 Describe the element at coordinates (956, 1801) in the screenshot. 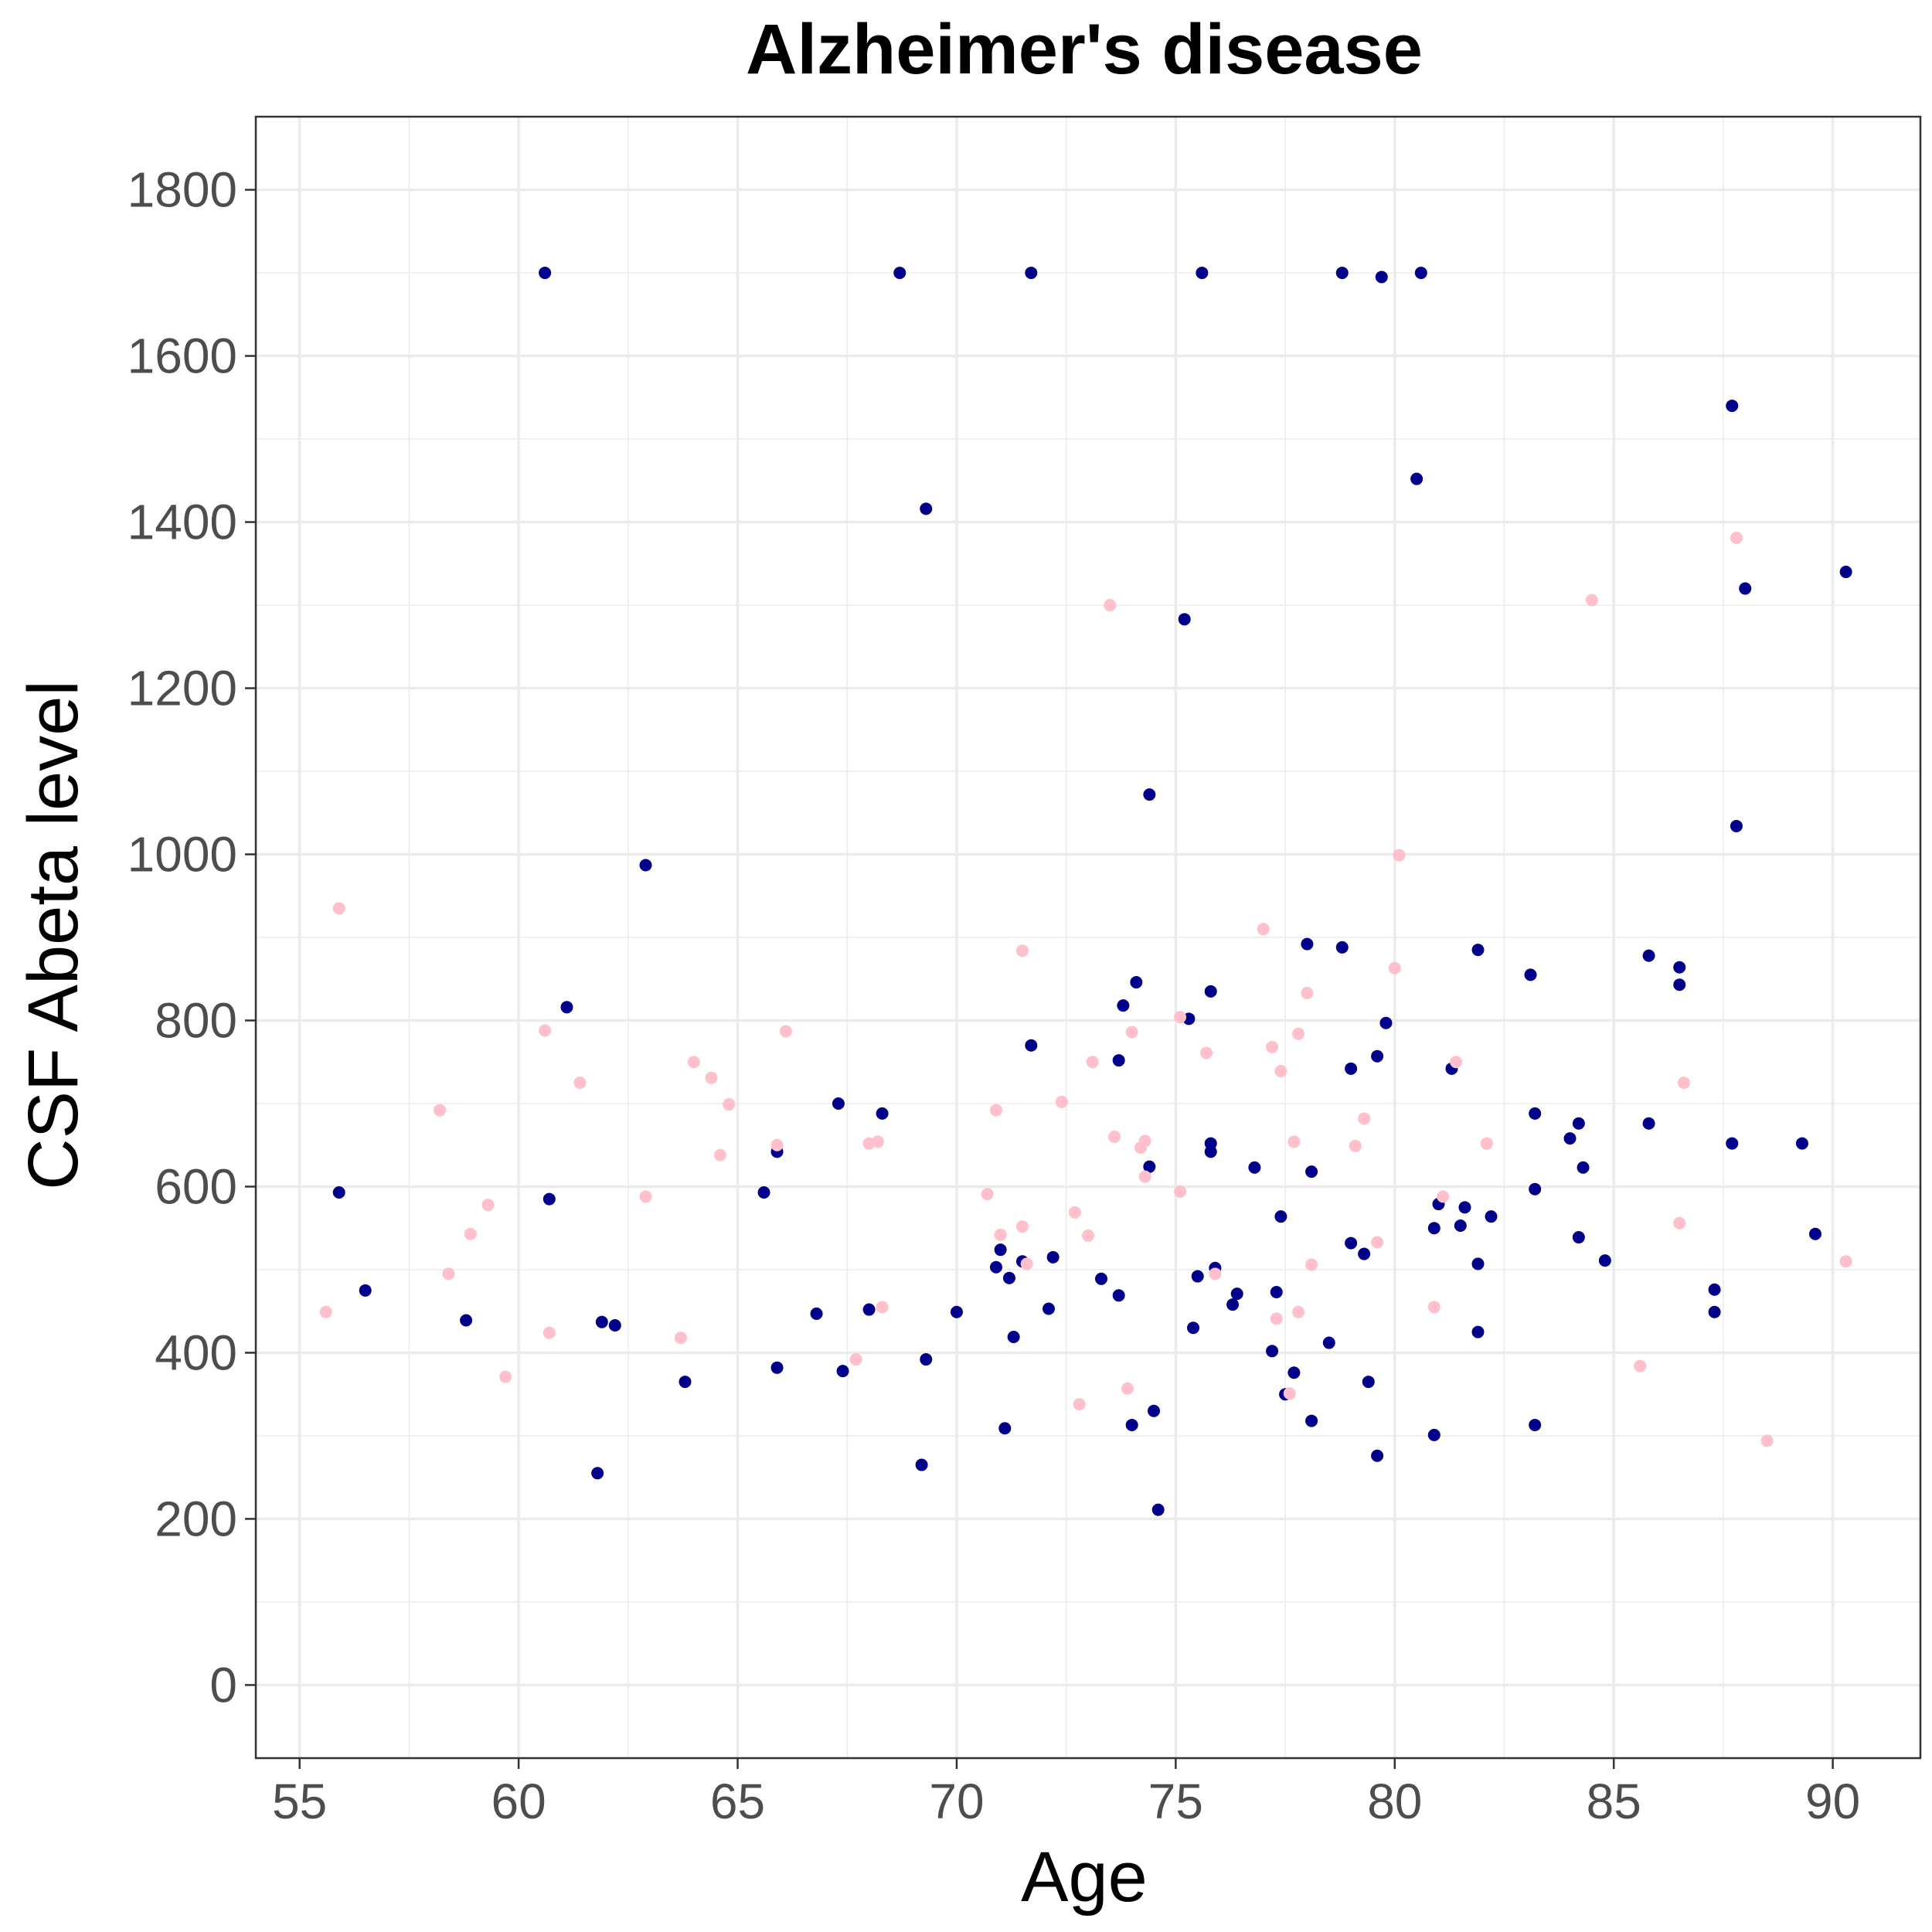

I see `x-tick-label: 70` at that location.